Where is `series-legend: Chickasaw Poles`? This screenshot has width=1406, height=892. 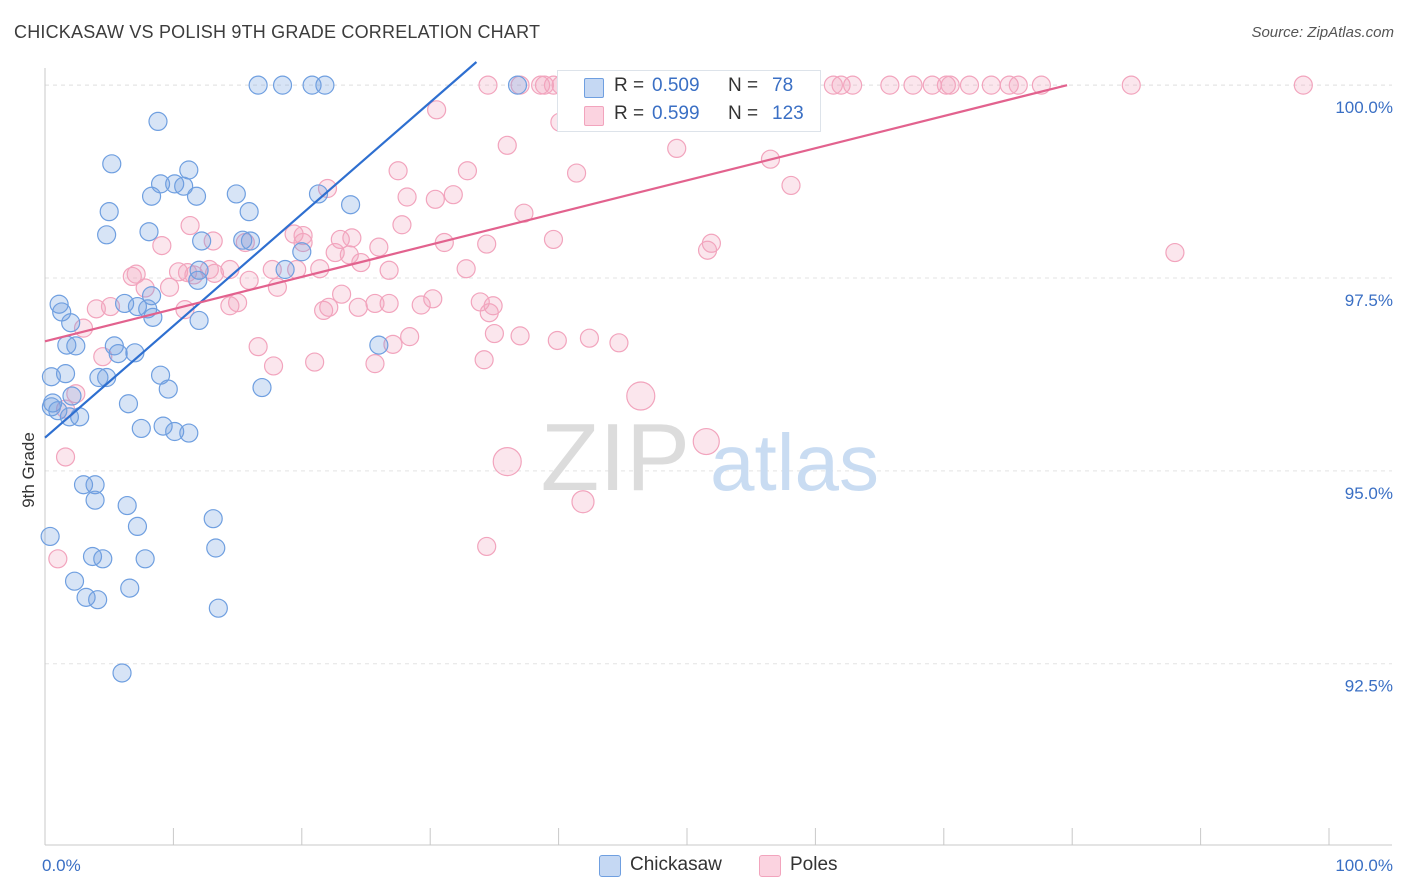 series-legend: Chickasaw Poles is located at coordinates (703, 865).